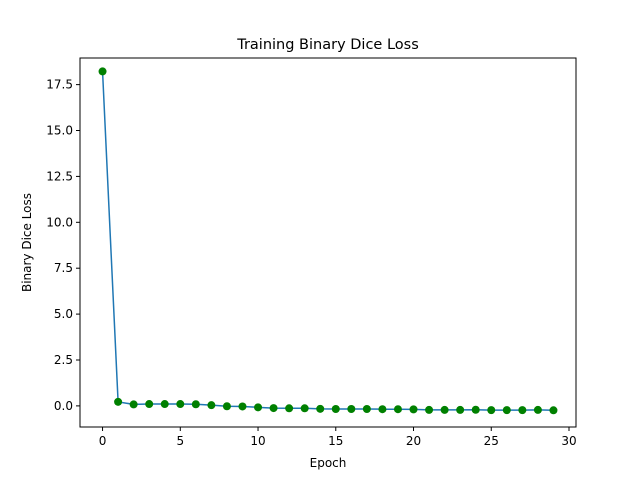 This screenshot has width=640, height=480. I want to click on y-tick-label: 17.5, so click(59, 85).